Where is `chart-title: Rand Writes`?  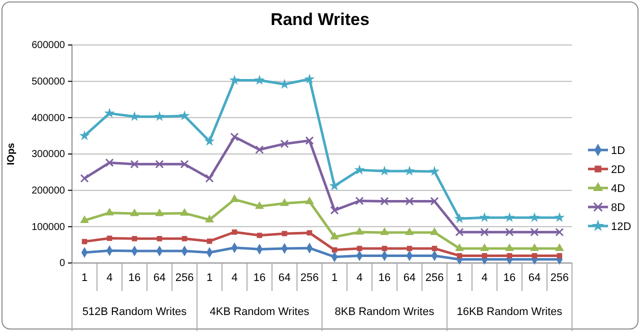
chart-title: Rand Writes is located at coordinates (320, 19).